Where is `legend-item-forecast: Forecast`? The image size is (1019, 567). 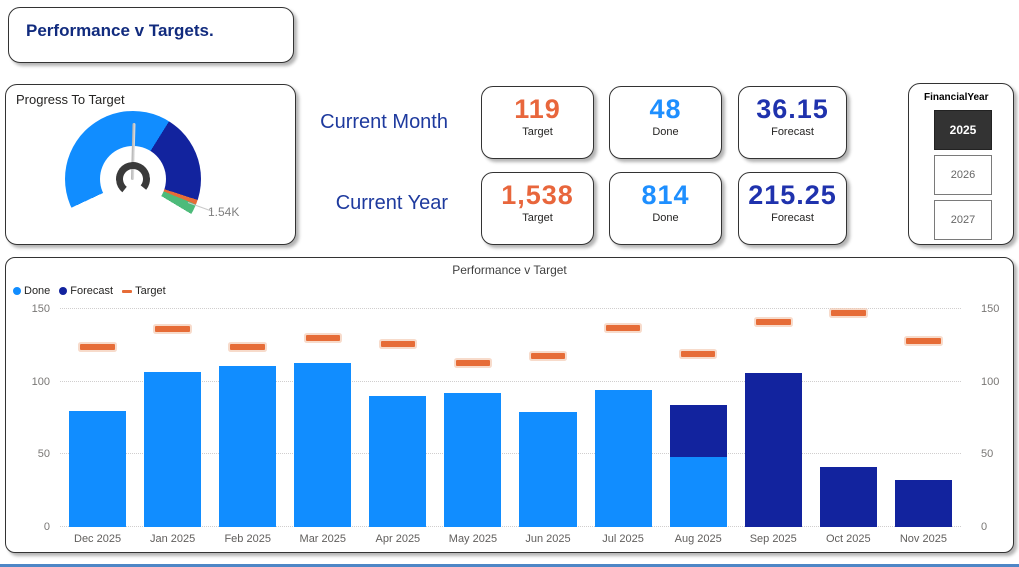
legend-item-forecast: Forecast is located at coordinates (86, 291).